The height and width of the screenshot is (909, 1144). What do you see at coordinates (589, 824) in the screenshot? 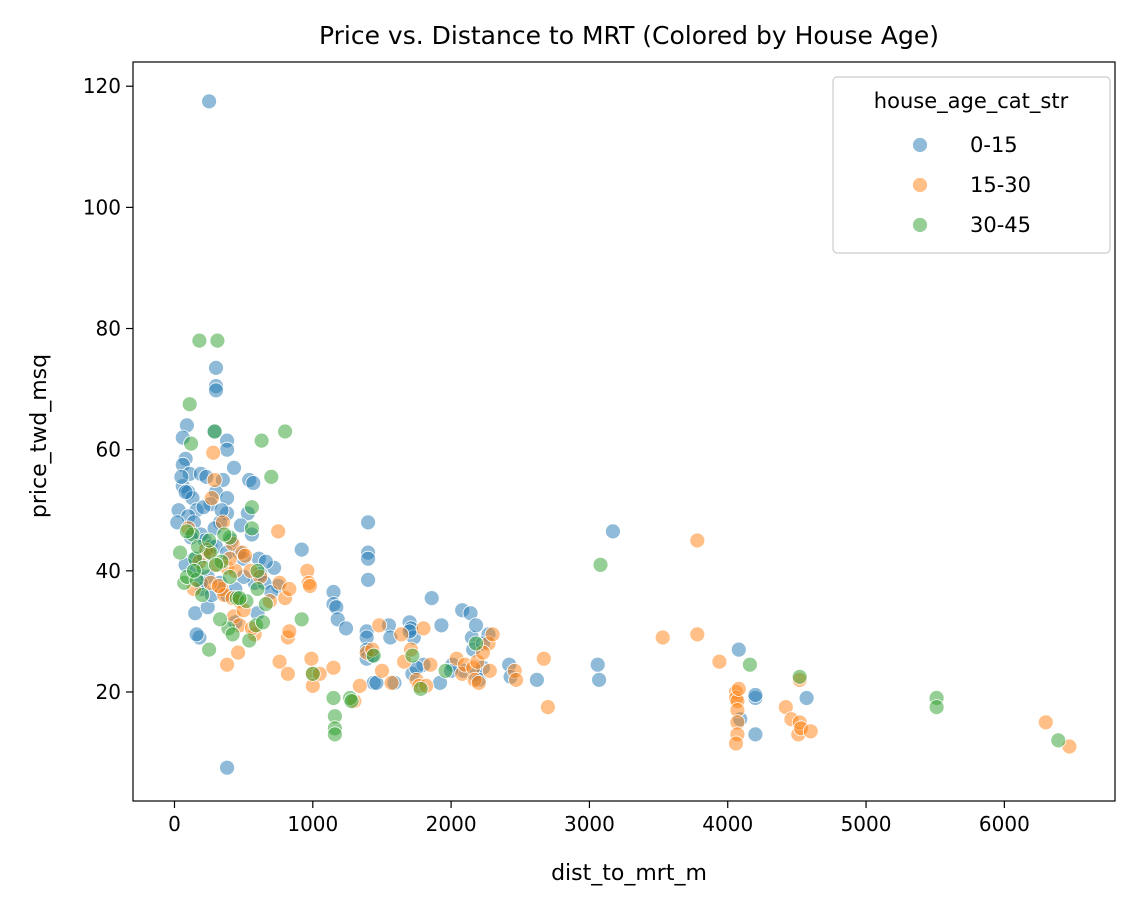
I see `x-tick-label: 3000` at bounding box center [589, 824].